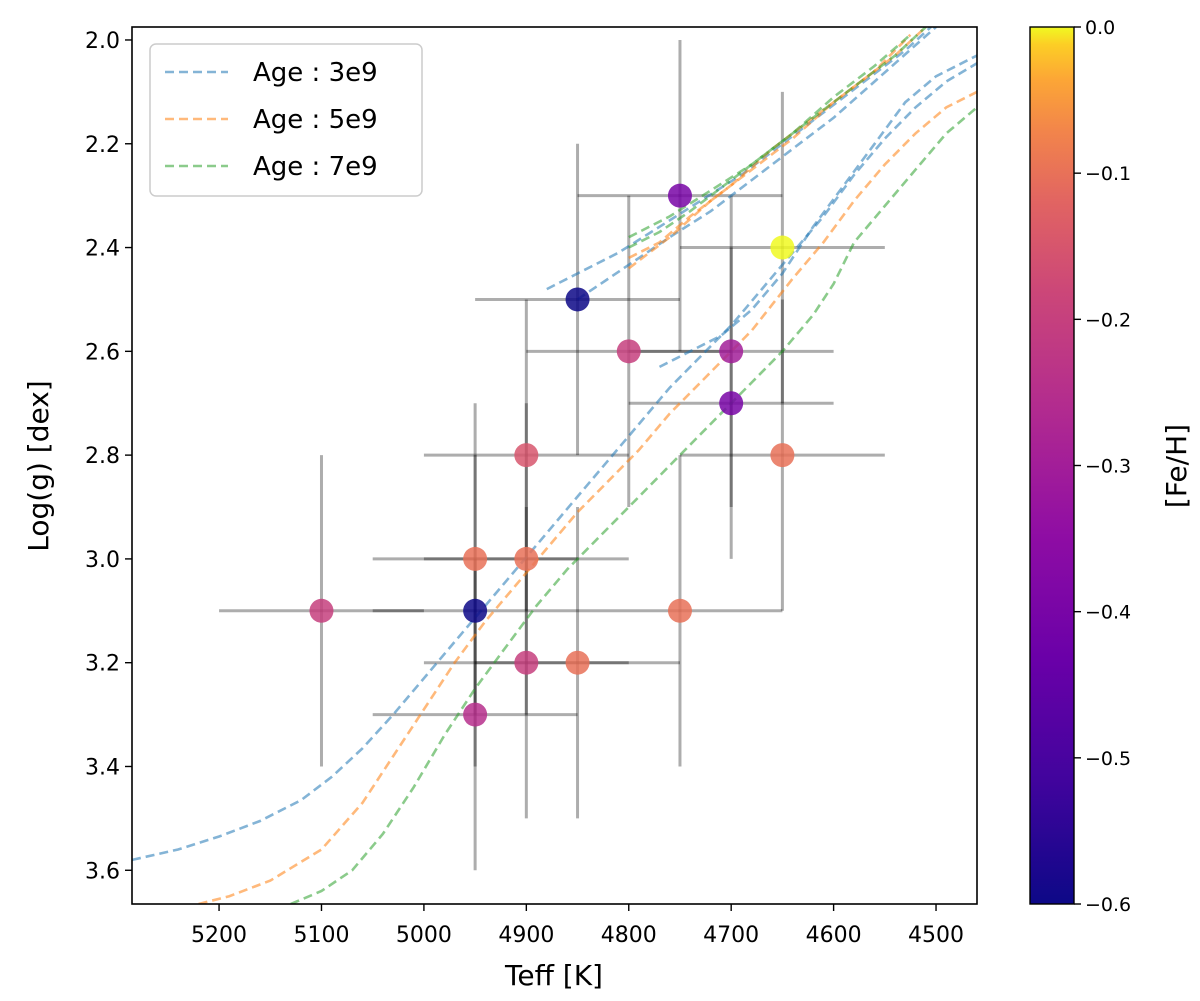 Image resolution: width=1200 pixels, height=1001 pixels. I want to click on x-tick-label: 4700, so click(731, 935).